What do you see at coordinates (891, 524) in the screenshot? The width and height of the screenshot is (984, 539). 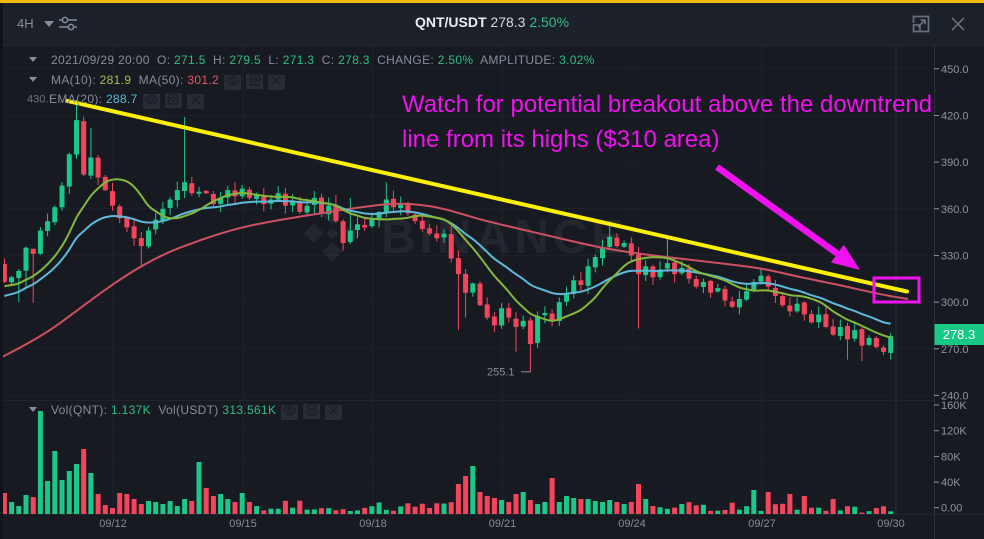 I see `svg-text: 09/30` at bounding box center [891, 524].